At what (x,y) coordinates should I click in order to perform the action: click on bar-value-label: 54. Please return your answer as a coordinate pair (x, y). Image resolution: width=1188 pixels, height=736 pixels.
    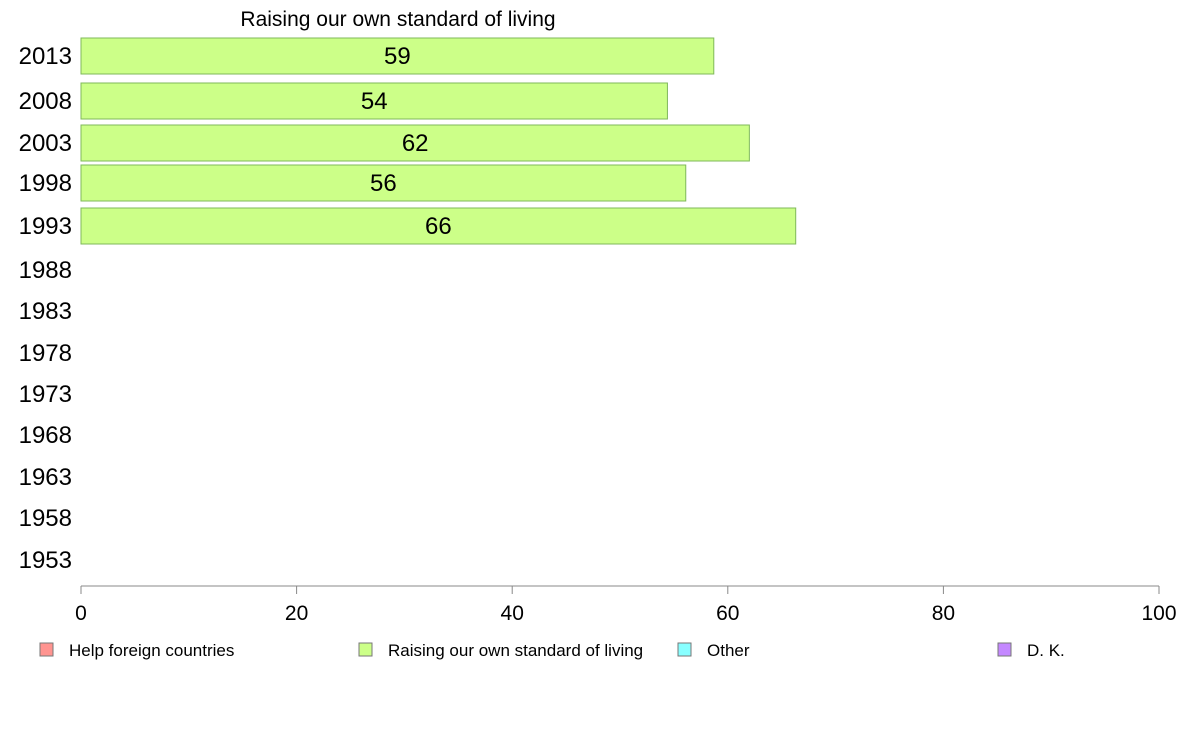
    Looking at the image, I should click on (374, 101).